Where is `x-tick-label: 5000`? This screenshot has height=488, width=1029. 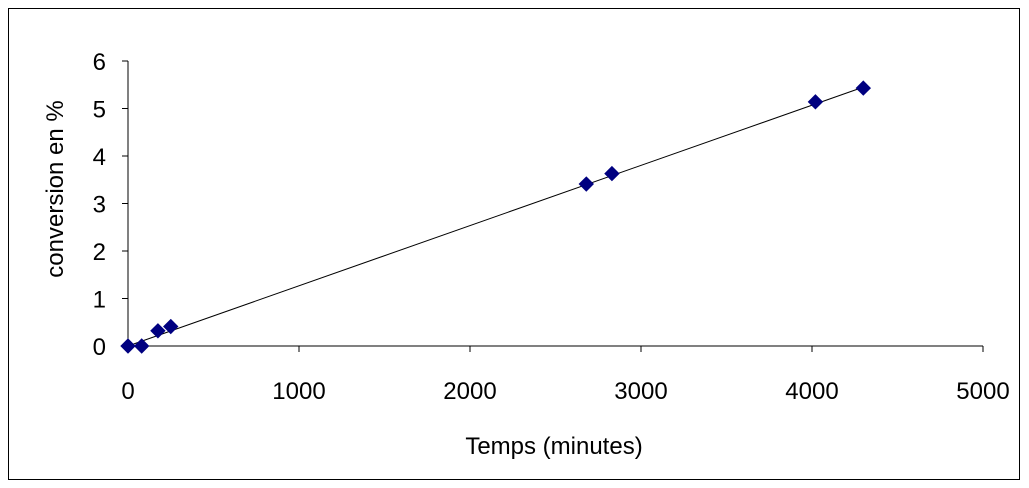
x-tick-label: 5000 is located at coordinates (982, 391).